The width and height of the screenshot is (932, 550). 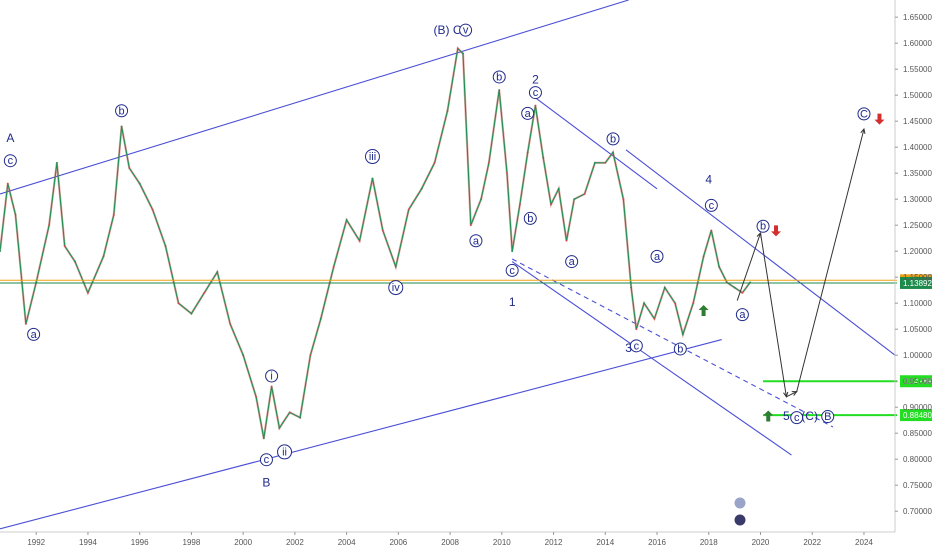 What do you see at coordinates (917, 485) in the screenshot?
I see `y-tick-label: 0.75000` at bounding box center [917, 485].